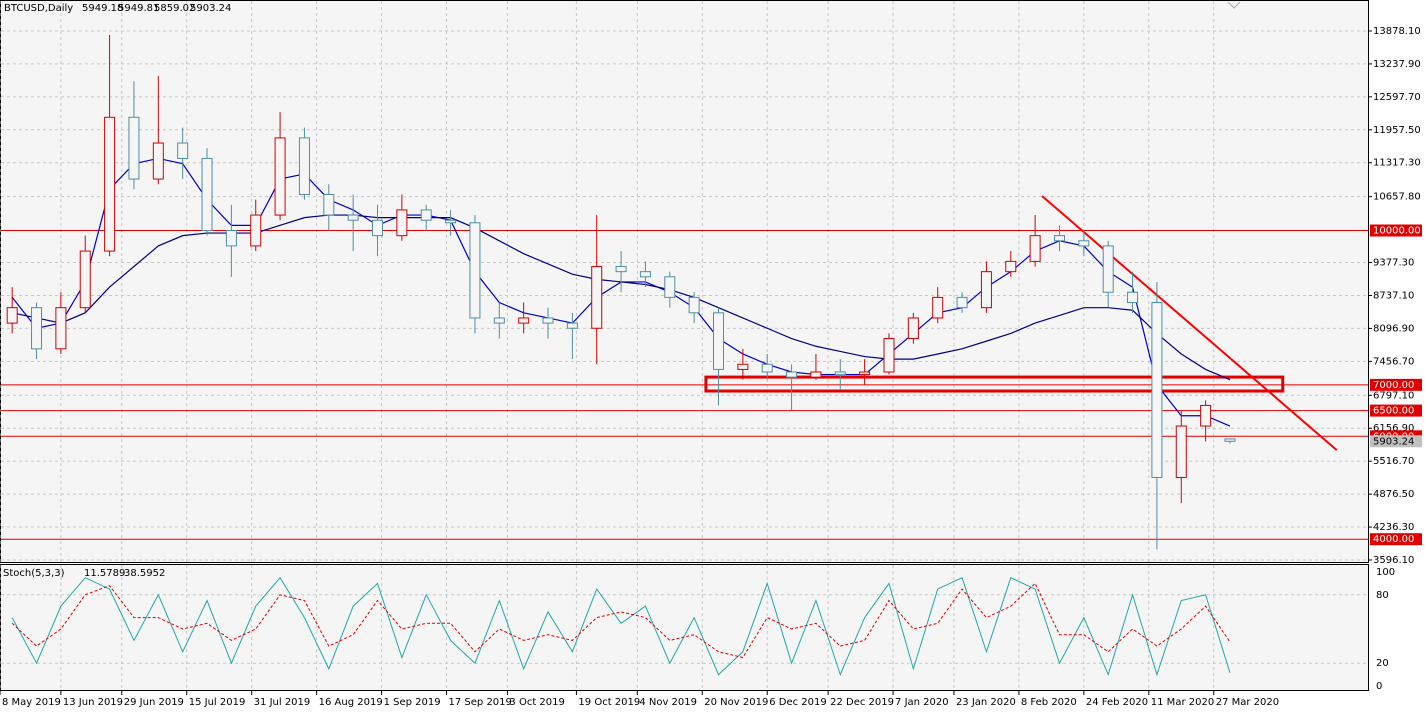 Image resolution: width=1425 pixels, height=715 pixels. Describe the element at coordinates (1393, 395) in the screenshot. I see `y-tick-label: 6797.10` at that location.